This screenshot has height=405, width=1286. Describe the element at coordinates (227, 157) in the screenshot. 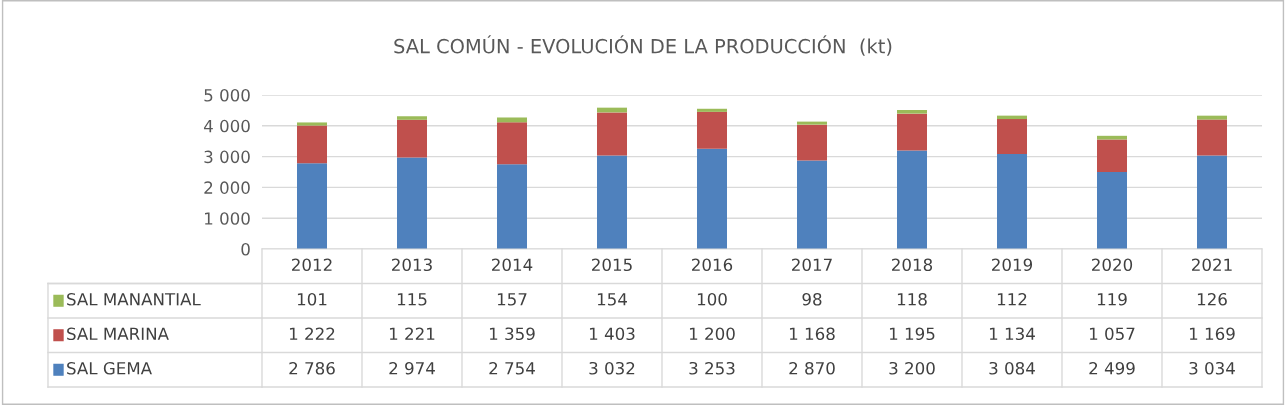

I see `y-tick-label: 3 000` at that location.